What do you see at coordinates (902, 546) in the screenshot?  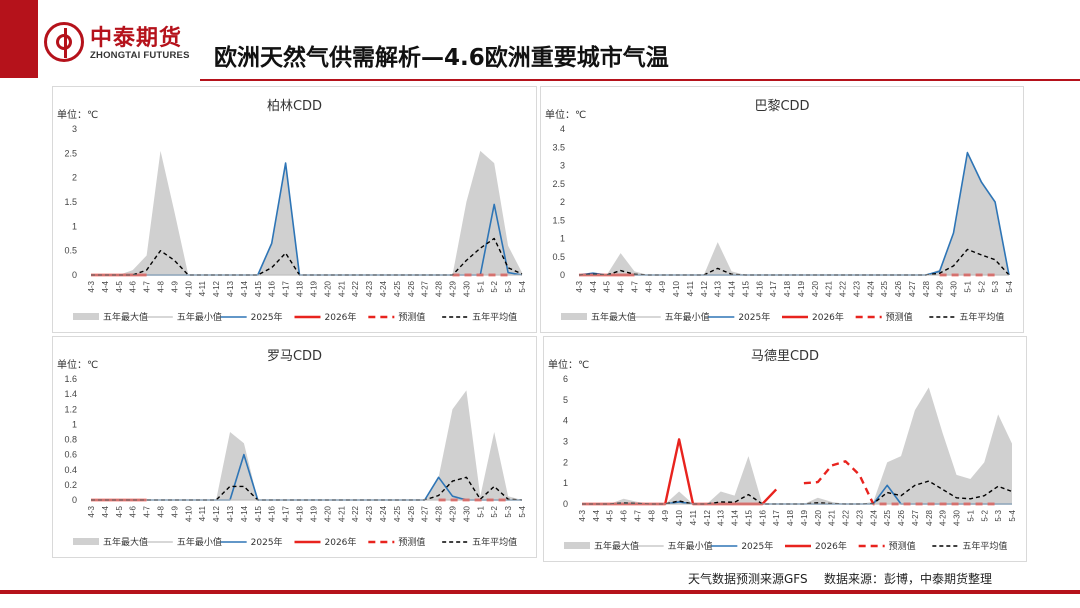 I see `legend-label: 预测值` at bounding box center [902, 546].